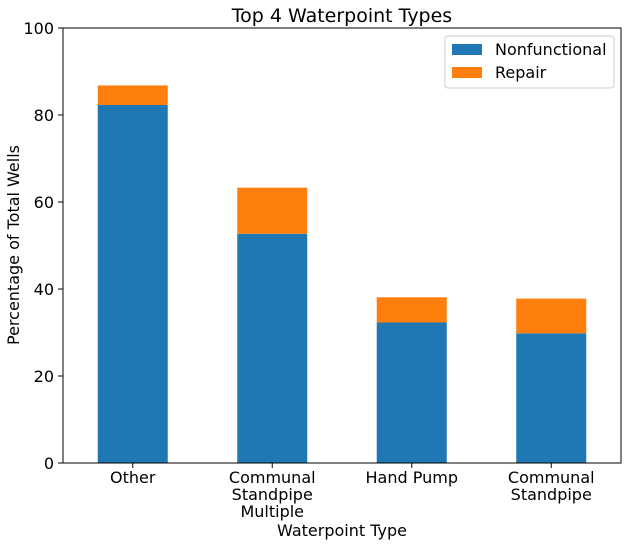 The image size is (628, 546). Describe the element at coordinates (551, 486) in the screenshot. I see `x-tick-label: Communal Standpipe` at that location.